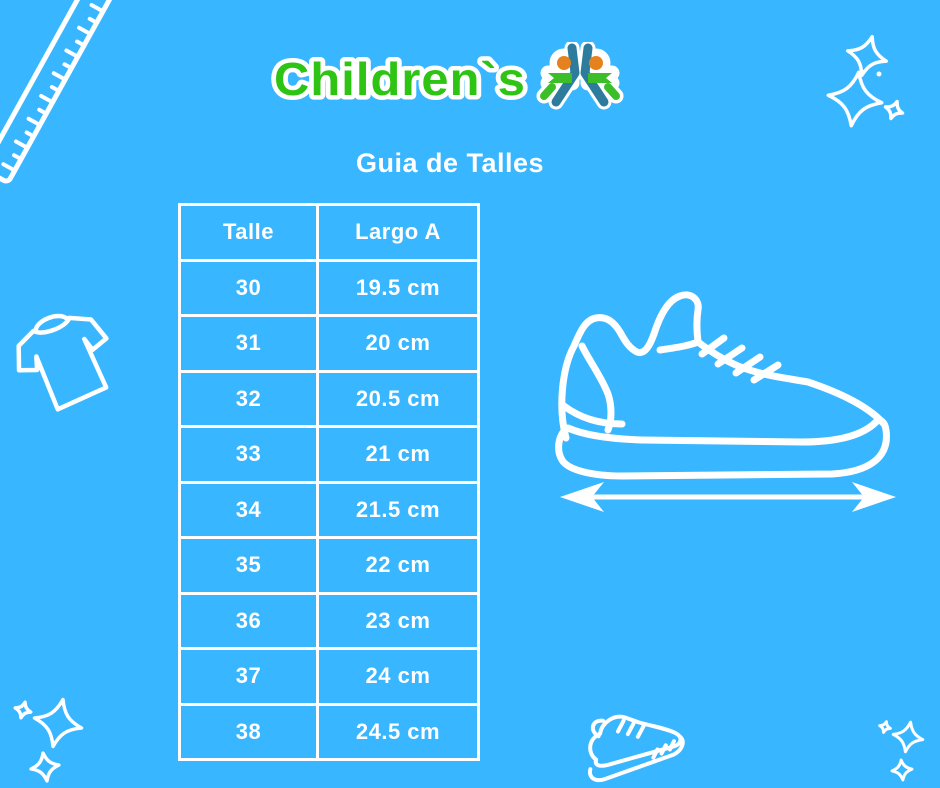  I want to click on brand-wordmark: Children`s, so click(400, 79).